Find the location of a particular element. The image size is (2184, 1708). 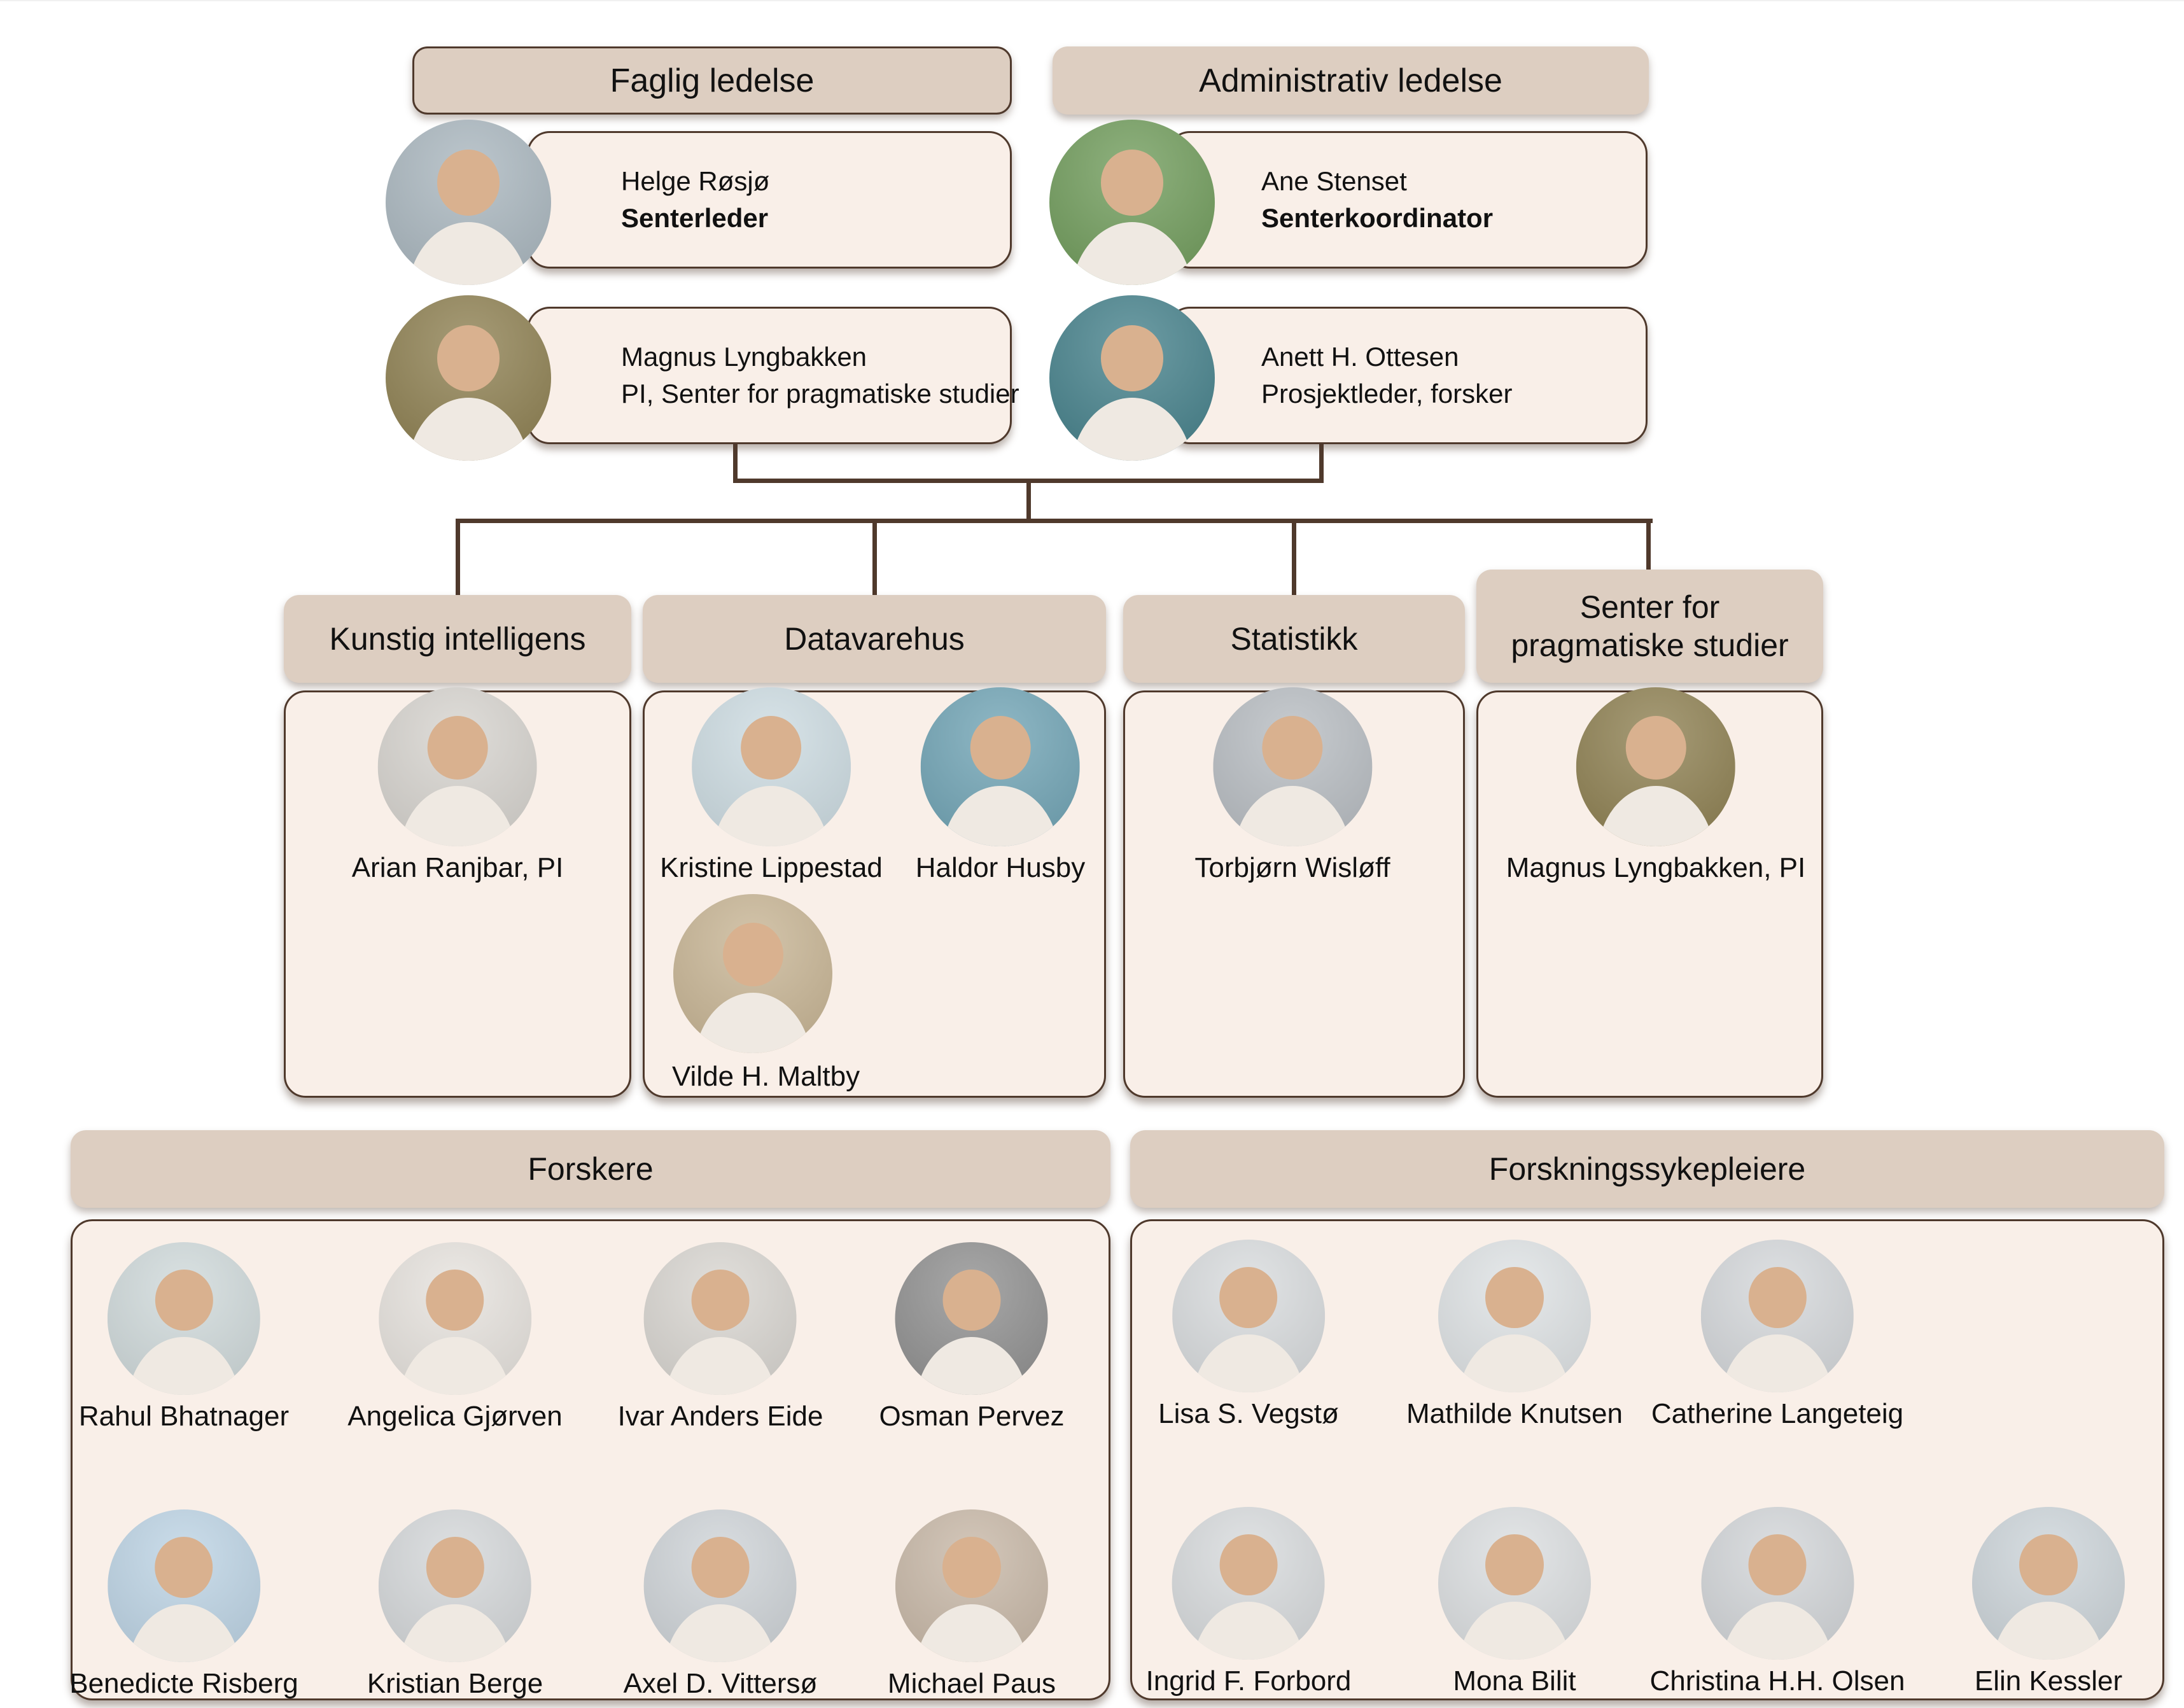

member-card: Kristian Berge is located at coordinates (455, 1604).